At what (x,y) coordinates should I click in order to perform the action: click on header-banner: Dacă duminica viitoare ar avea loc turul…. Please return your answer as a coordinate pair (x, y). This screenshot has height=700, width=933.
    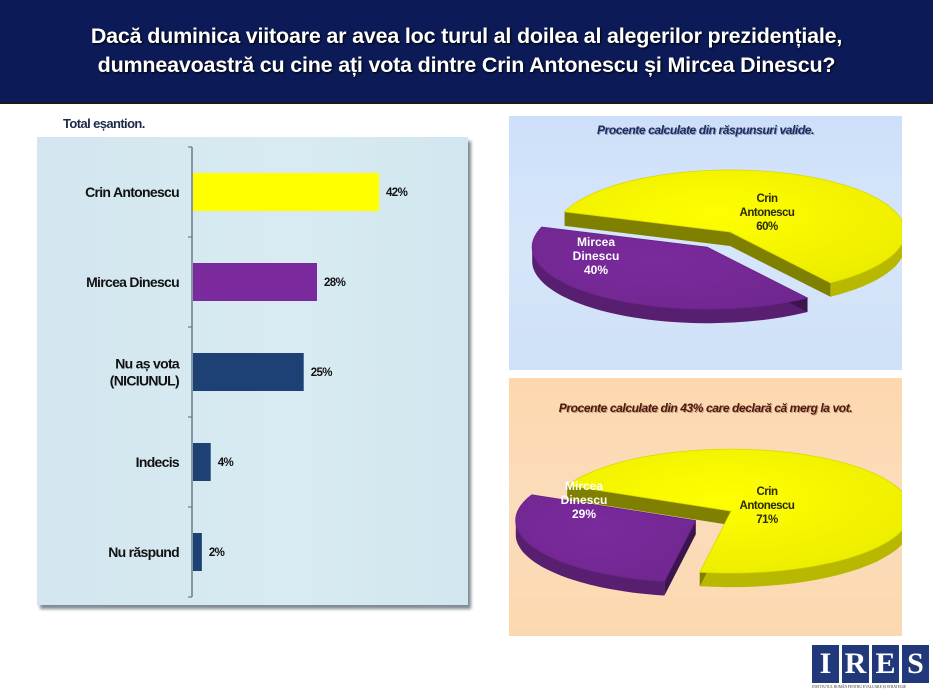
    Looking at the image, I should click on (466, 52).